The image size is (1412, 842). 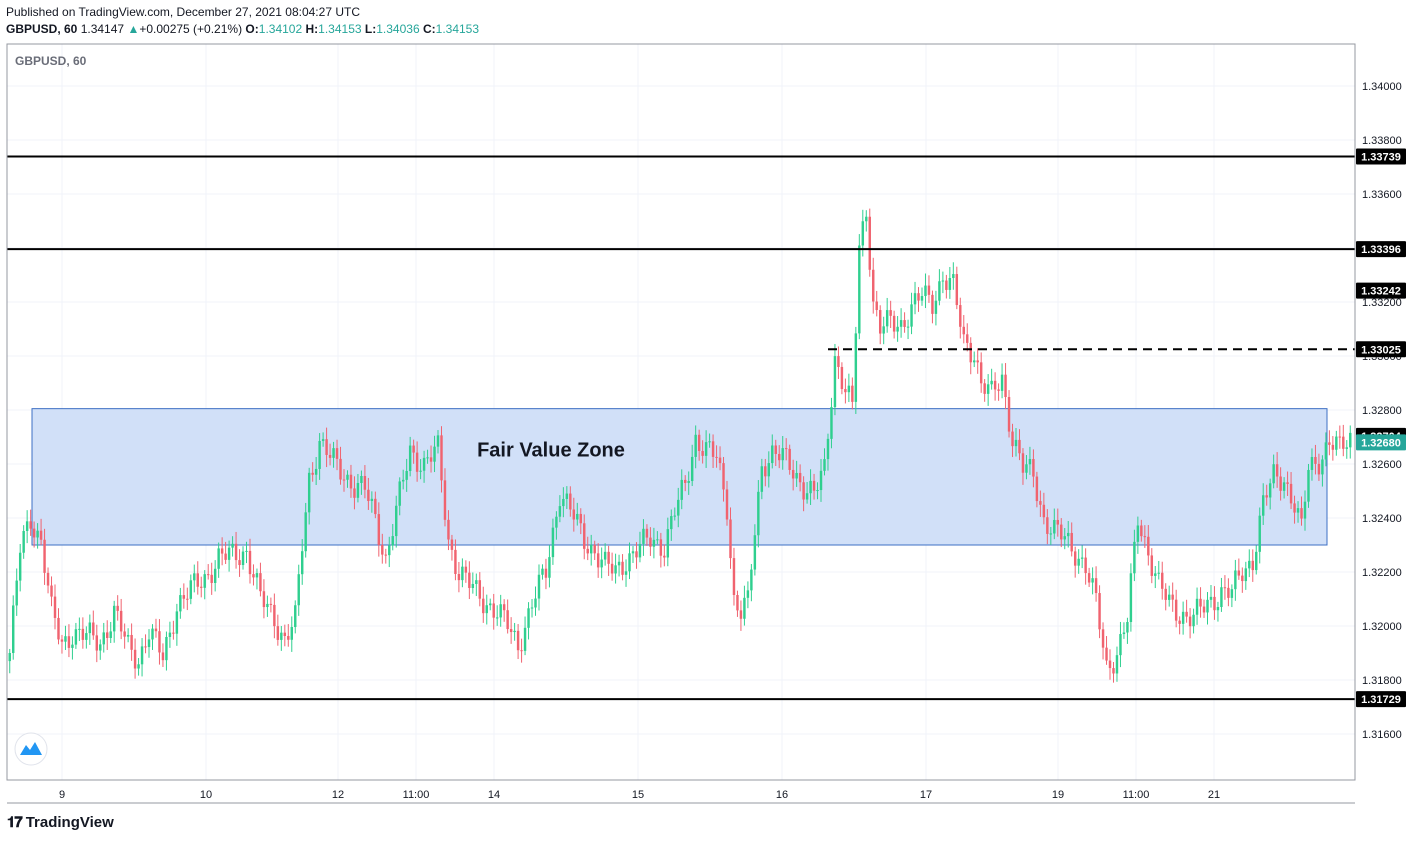 What do you see at coordinates (102, 29) in the screenshot?
I see `last-price: 1.34147` at bounding box center [102, 29].